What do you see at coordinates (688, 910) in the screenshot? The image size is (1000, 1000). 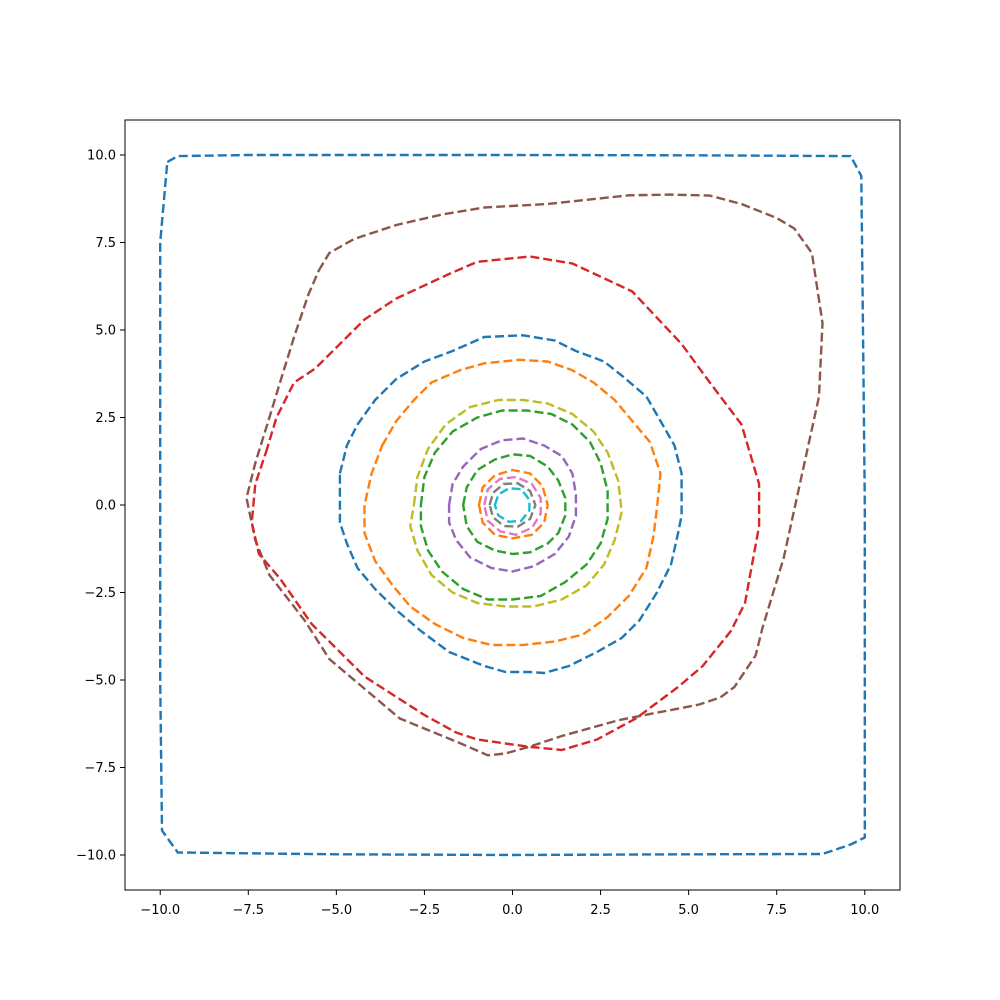 I see `x-tick-label: 5.0` at bounding box center [688, 910].